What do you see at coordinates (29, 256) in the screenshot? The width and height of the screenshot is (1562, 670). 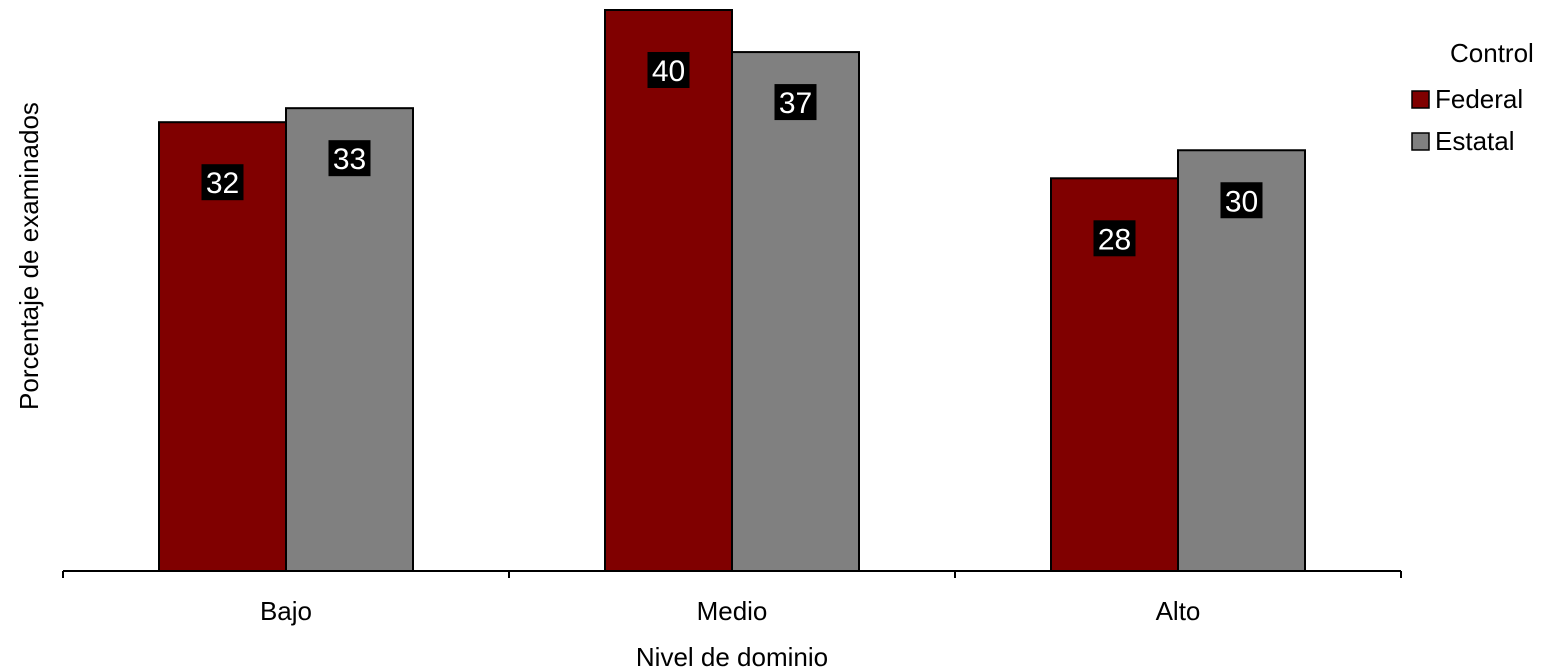 I see `y-axis-title: Porcentaje de examinados` at bounding box center [29, 256].